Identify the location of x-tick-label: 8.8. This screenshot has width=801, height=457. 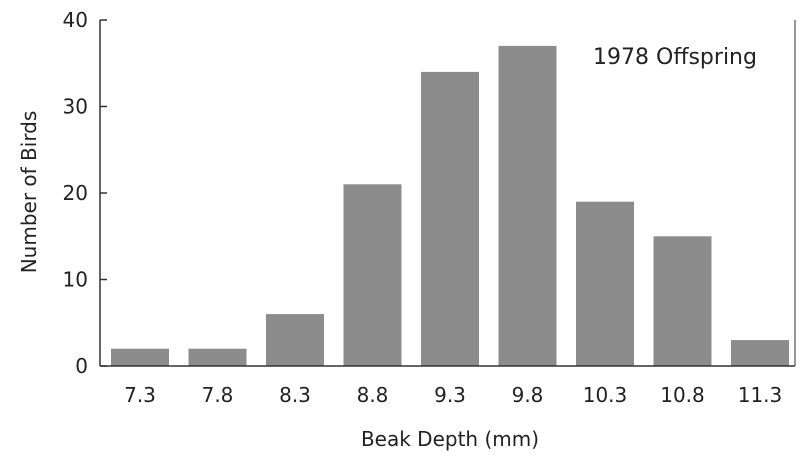
(373, 395).